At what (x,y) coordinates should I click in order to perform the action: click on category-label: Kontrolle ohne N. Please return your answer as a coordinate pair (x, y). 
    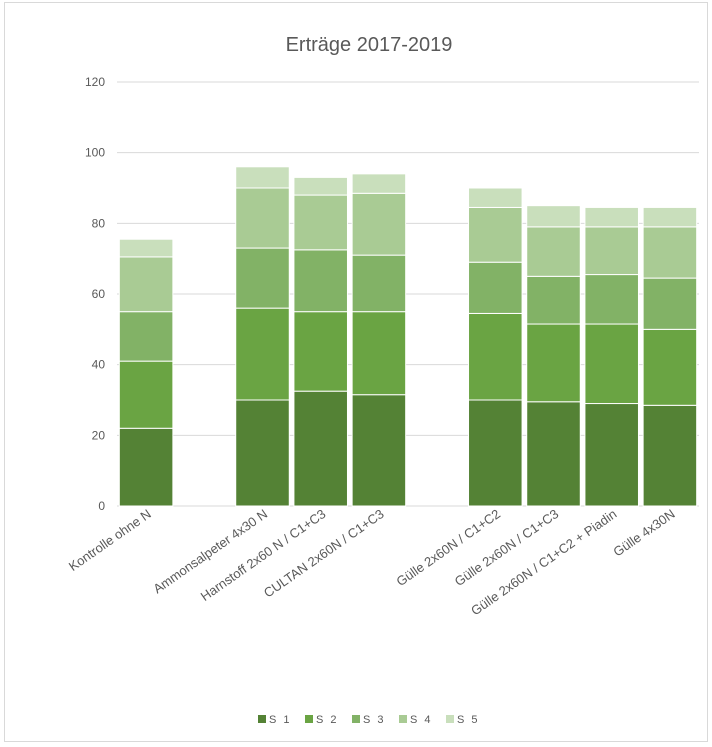
    Looking at the image, I should click on (110, 540).